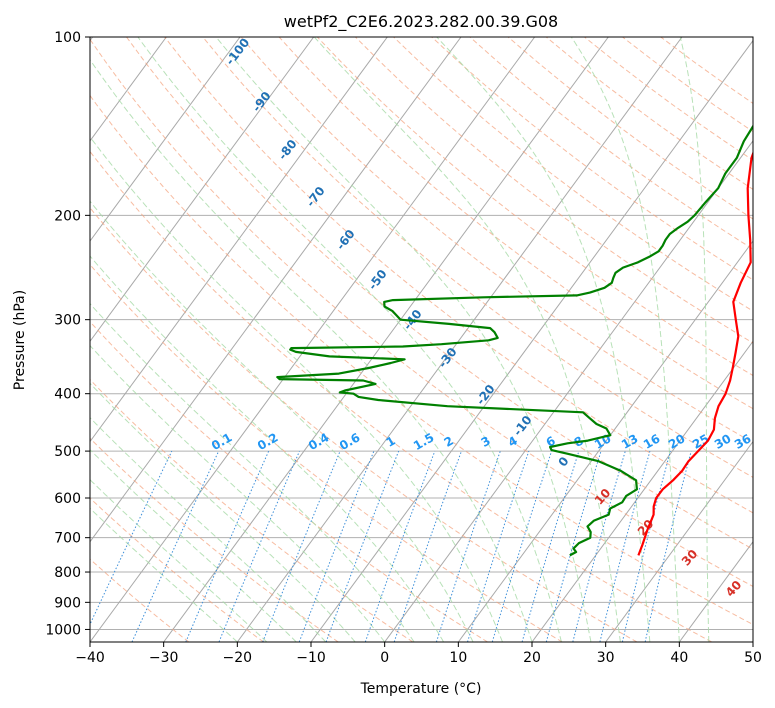  What do you see at coordinates (67, 573) in the screenshot?
I see `y-tick-label: 800` at bounding box center [67, 573].